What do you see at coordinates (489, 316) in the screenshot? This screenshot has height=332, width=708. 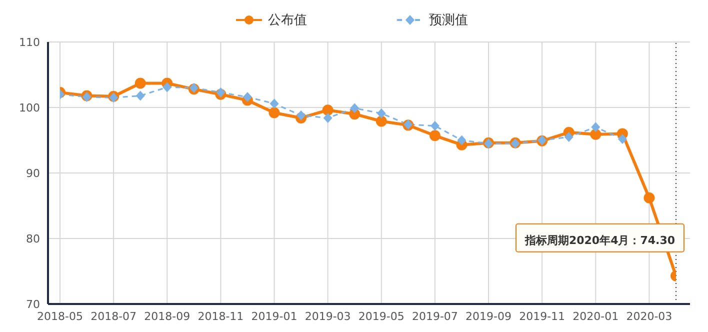 I see `x-tick-label: 2019-09` at bounding box center [489, 316].